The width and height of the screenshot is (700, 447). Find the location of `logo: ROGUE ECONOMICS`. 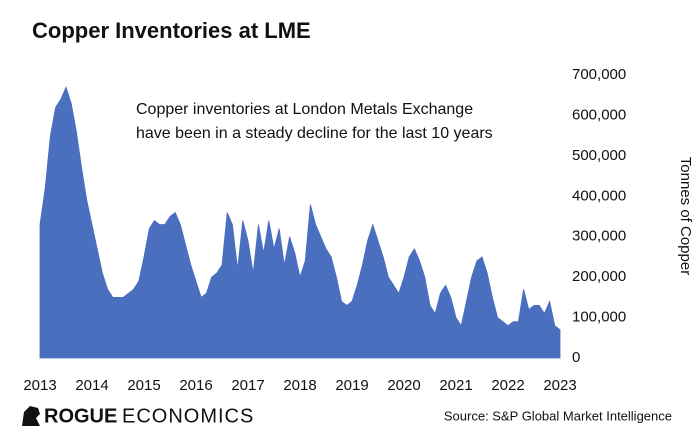

logo: ROGUE ECONOMICS is located at coordinates (138, 416).